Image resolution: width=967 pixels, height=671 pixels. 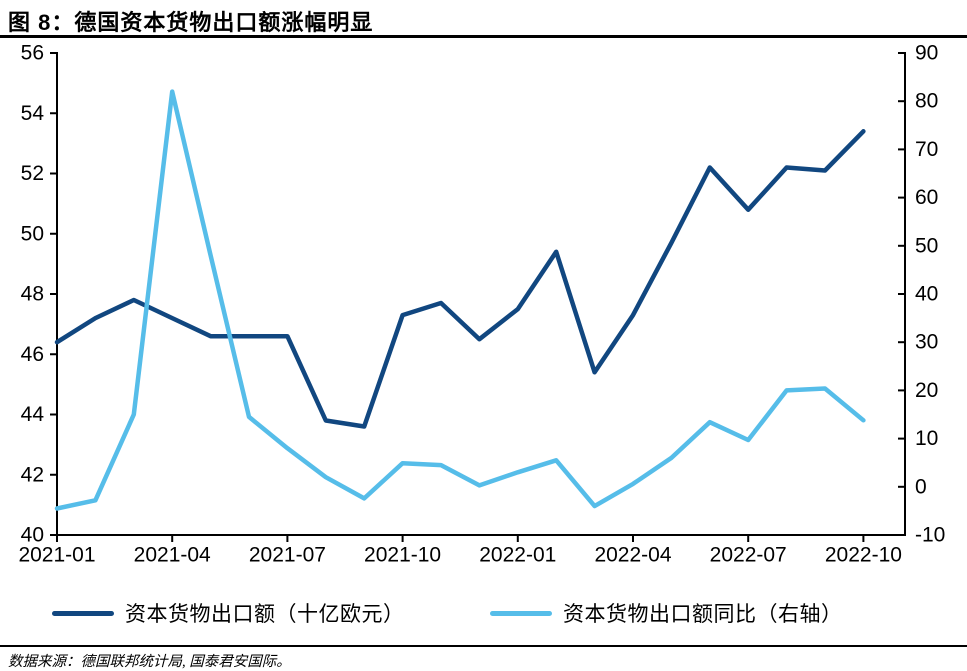 What do you see at coordinates (287, 554) in the screenshot?
I see `x-axis-tick-label: 2021-07` at bounding box center [287, 554].